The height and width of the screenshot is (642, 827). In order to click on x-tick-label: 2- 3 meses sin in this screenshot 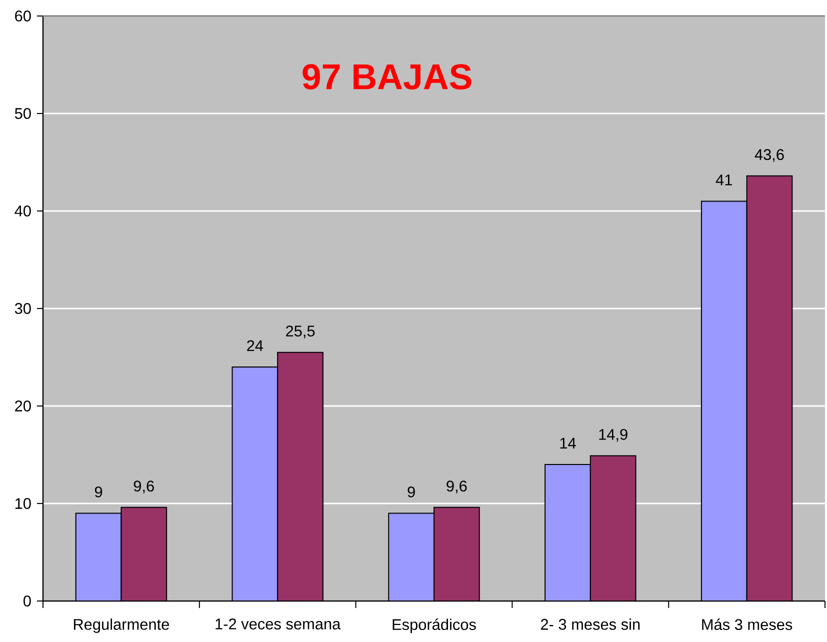, I will do `click(590, 624)`.